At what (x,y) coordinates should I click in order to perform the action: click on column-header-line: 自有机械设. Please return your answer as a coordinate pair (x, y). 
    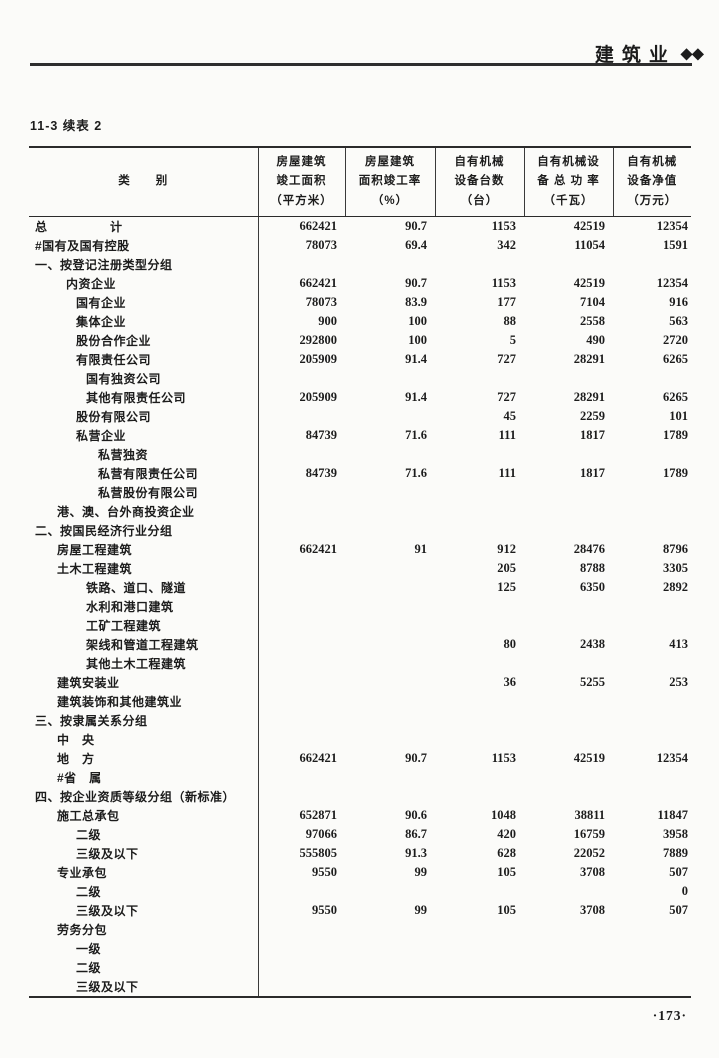
    Looking at the image, I should click on (568, 161).